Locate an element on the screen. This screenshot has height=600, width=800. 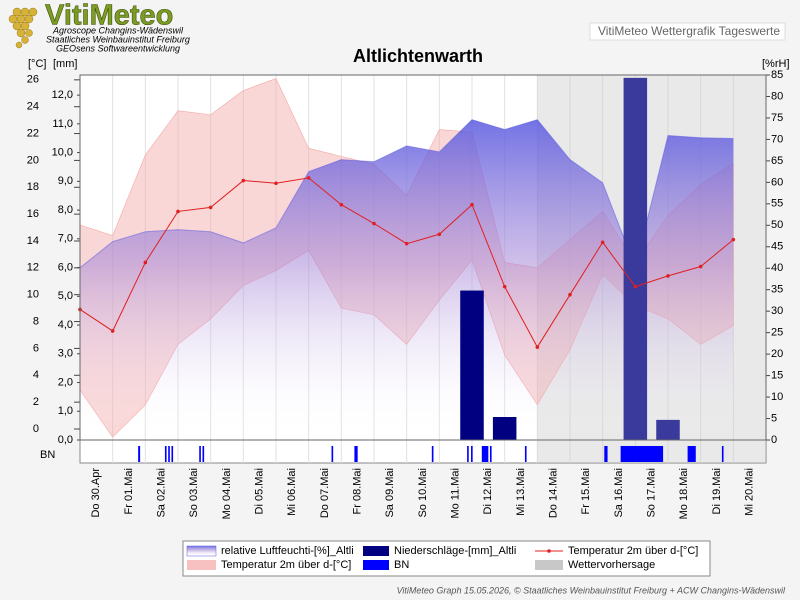
legend-label: Wettervorhersage is located at coordinates (611, 565).